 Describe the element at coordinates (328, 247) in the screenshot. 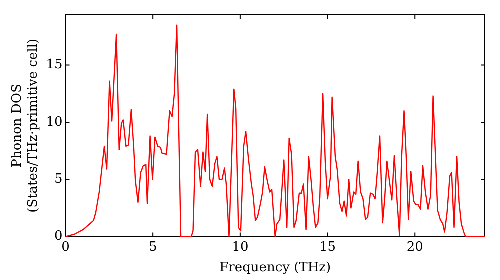

I see `x-tick-label: 15` at that location.